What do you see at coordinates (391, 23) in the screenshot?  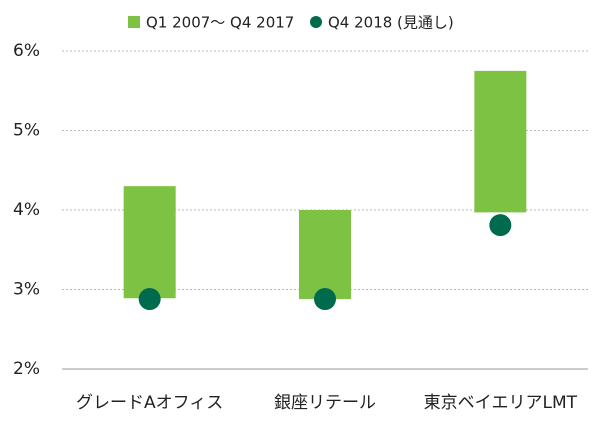 I see `legend-label: Q4 2018 (見通し)` at bounding box center [391, 23].